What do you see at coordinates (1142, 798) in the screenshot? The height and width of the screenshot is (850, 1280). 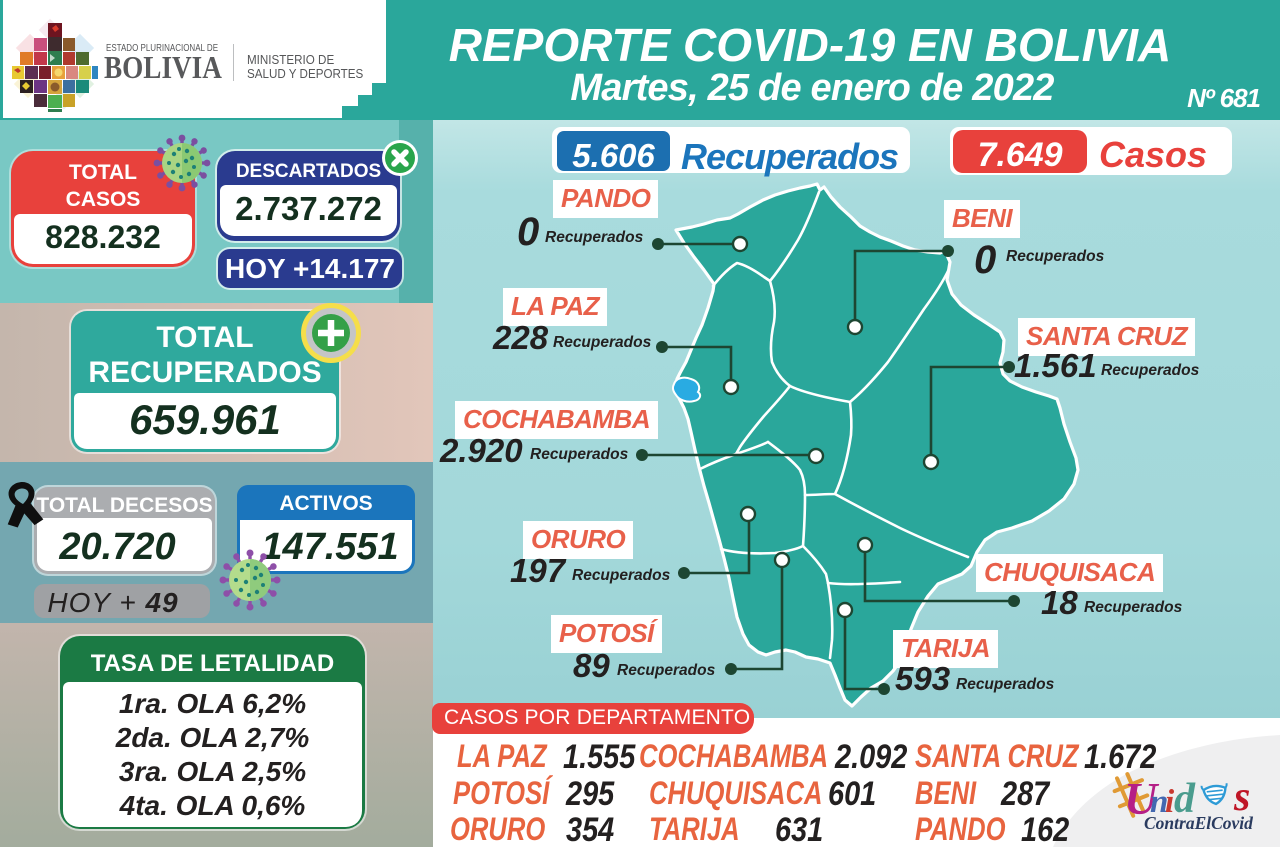 I see `svg-text: U` at bounding box center [1142, 798].